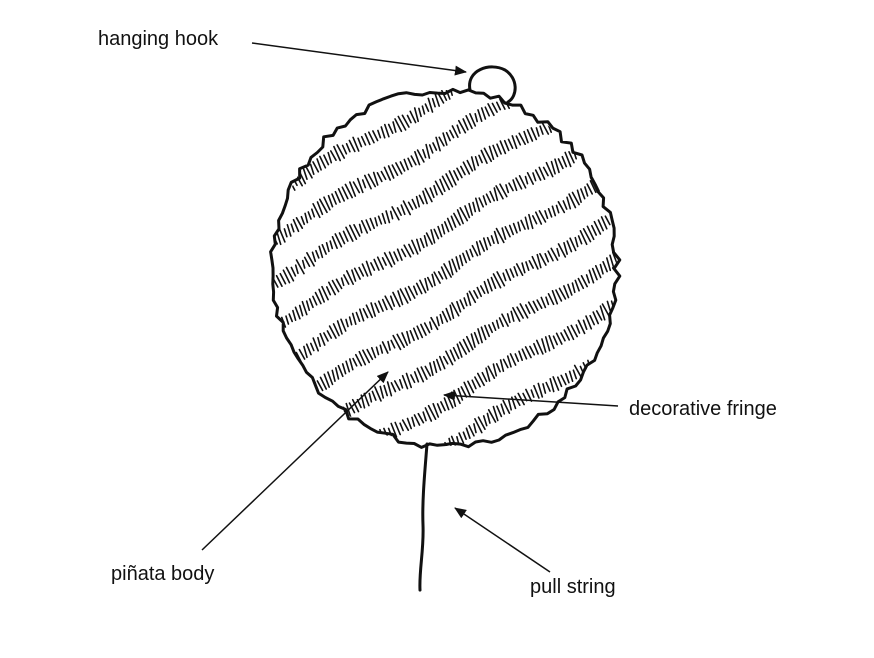 The image size is (874, 658). I want to click on hanging-hook, so click(492, 84).